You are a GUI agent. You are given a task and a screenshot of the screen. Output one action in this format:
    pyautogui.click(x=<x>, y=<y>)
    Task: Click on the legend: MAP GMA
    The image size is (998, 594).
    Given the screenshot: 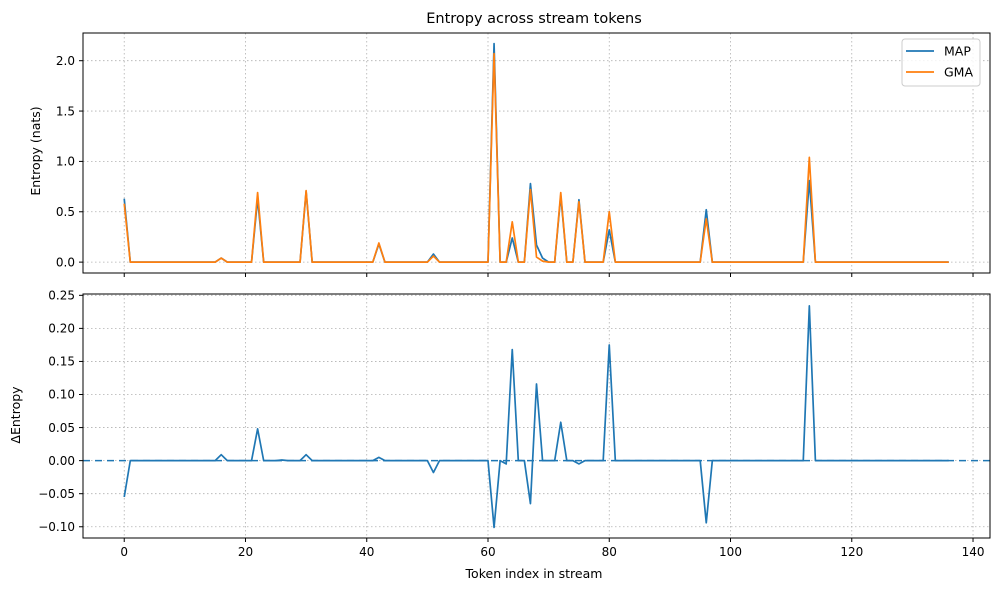 What is the action you would take?
    pyautogui.click(x=941, y=62)
    